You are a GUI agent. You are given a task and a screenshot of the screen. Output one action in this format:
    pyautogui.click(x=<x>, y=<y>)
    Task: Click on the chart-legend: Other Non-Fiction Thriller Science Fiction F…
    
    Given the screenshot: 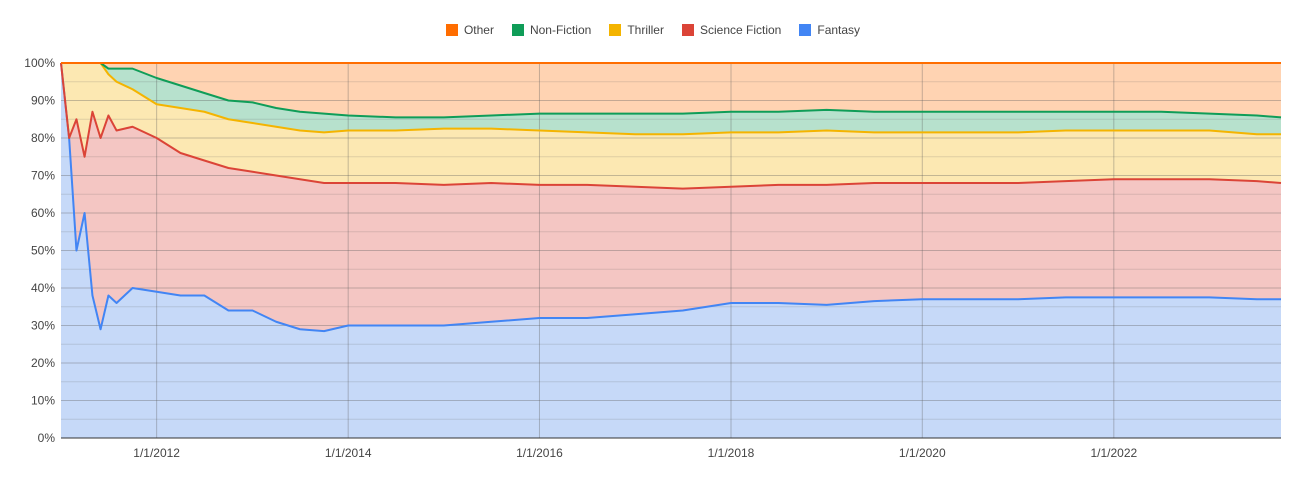 What is the action you would take?
    pyautogui.click(x=653, y=30)
    